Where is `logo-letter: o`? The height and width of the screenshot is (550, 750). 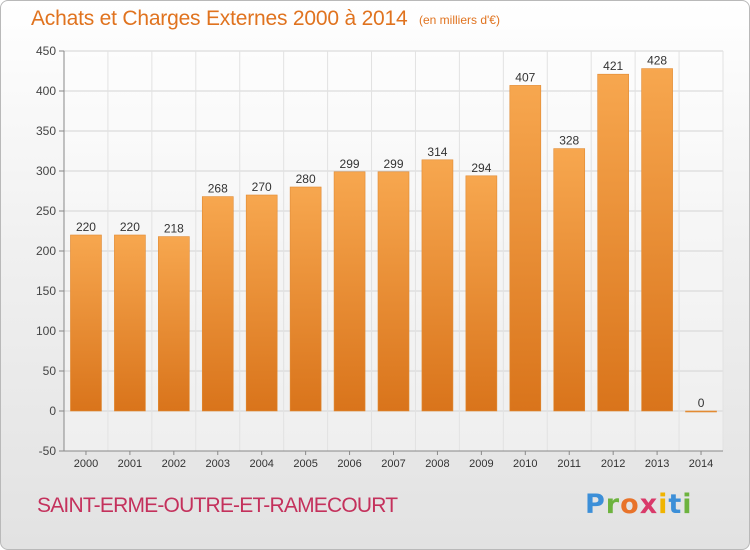
logo-letter: o is located at coordinates (630, 504).